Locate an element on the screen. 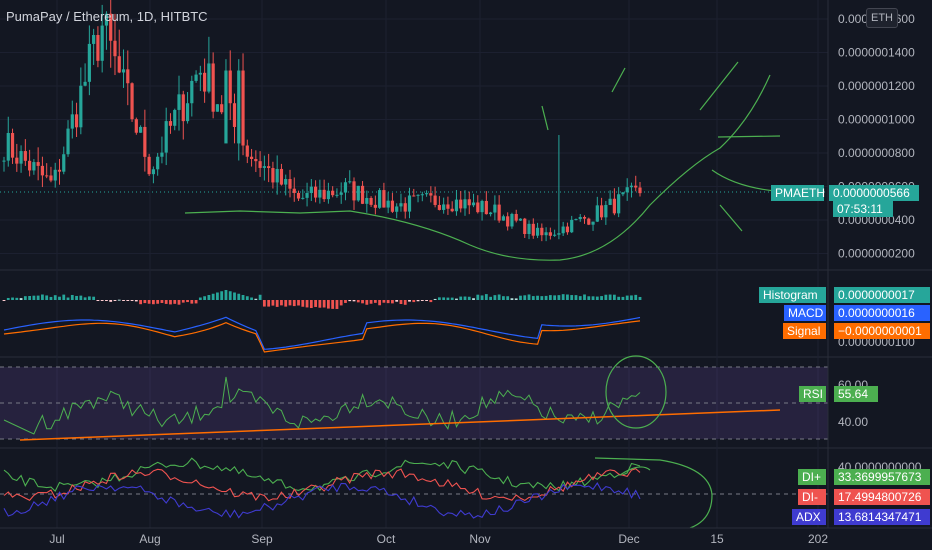 This screenshot has height=550, width=932. time-axis: Jul Aug Sep Oct Nov Dec 15 202 is located at coordinates (466, 538).